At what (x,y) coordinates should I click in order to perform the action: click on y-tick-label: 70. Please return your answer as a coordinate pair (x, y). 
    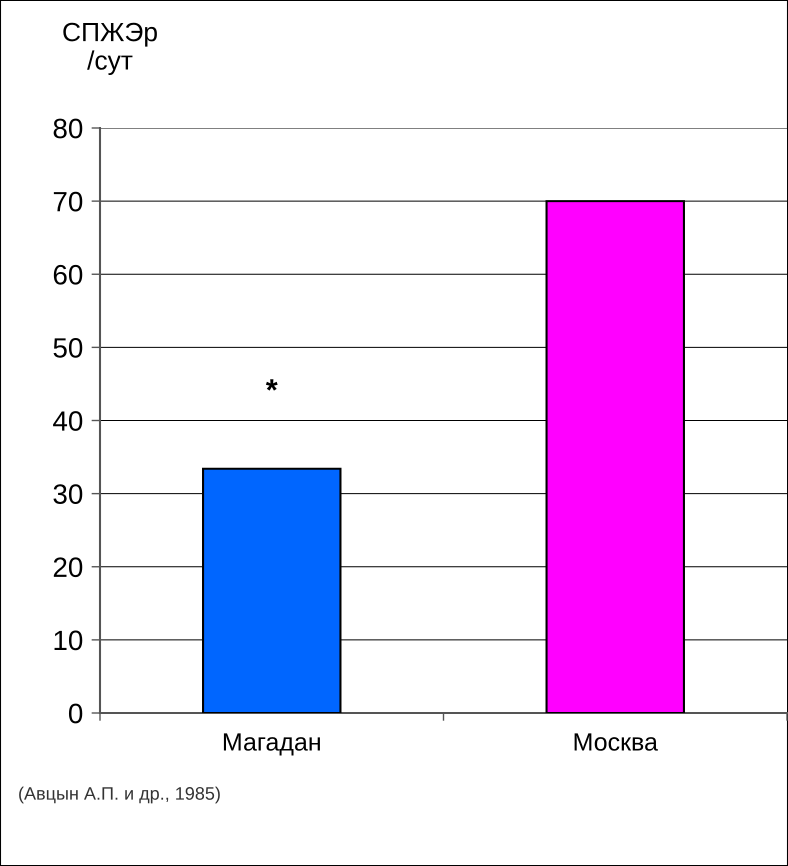
    Looking at the image, I should click on (68, 202).